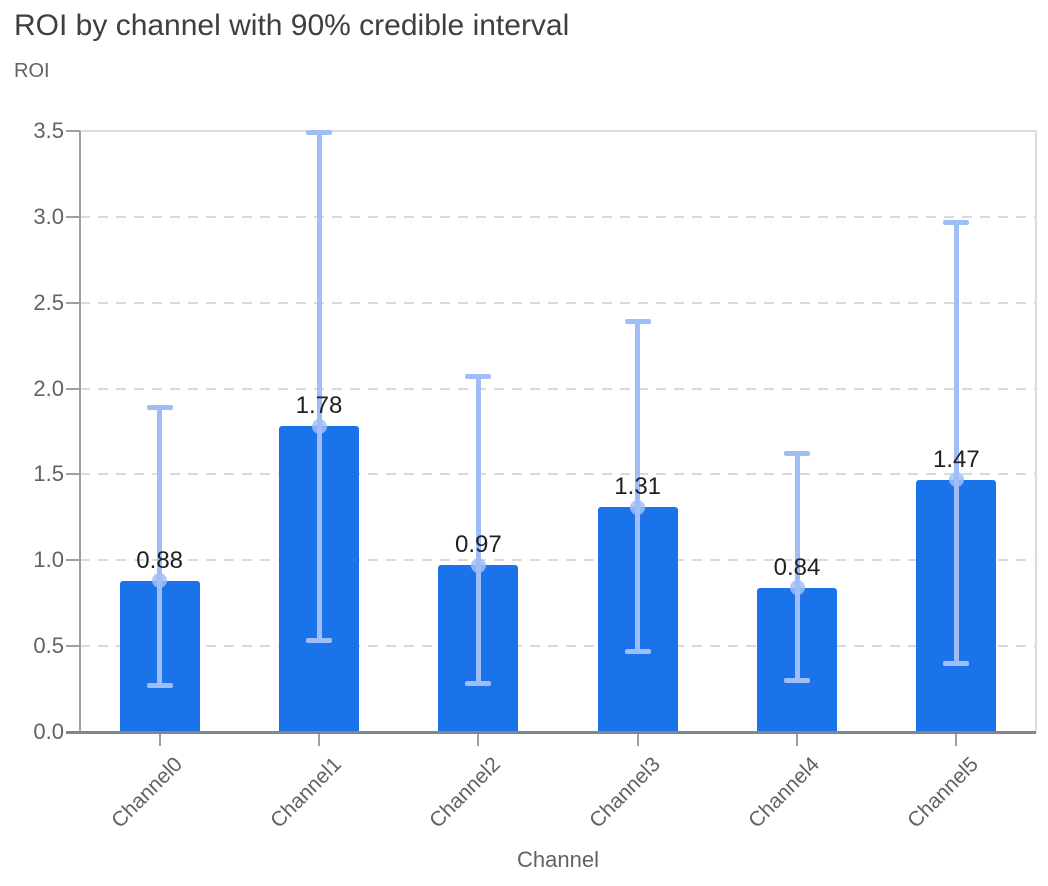 The width and height of the screenshot is (1048, 886). I want to click on y-tick-label: 2.0, so click(48, 388).